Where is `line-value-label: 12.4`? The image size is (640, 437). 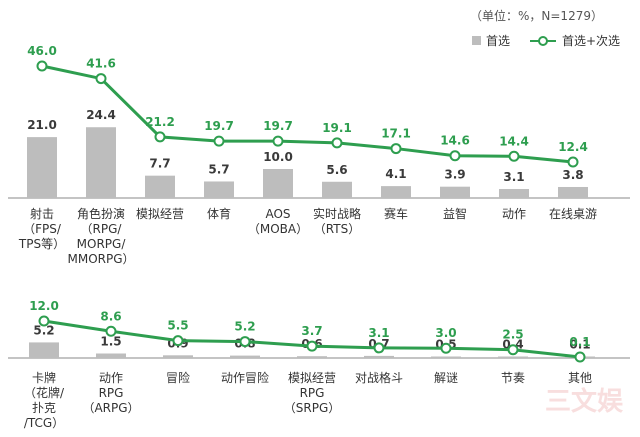
line-value-label: 12.4 is located at coordinates (573, 147).